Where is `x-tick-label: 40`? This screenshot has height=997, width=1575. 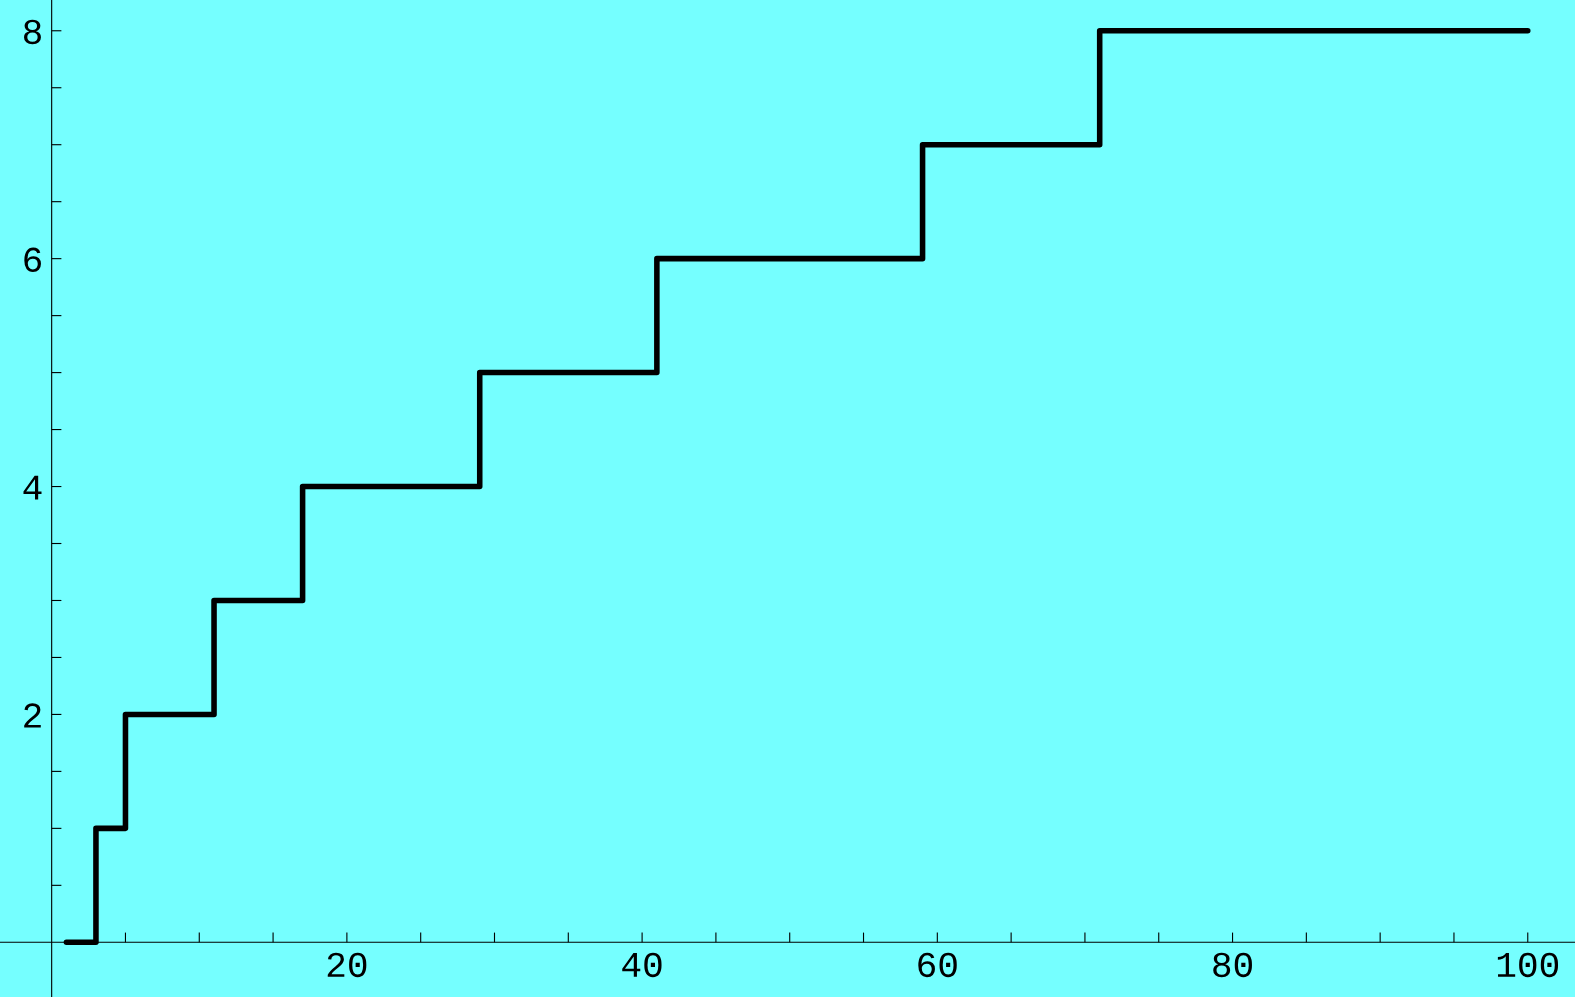 x-tick-label: 40 is located at coordinates (642, 965).